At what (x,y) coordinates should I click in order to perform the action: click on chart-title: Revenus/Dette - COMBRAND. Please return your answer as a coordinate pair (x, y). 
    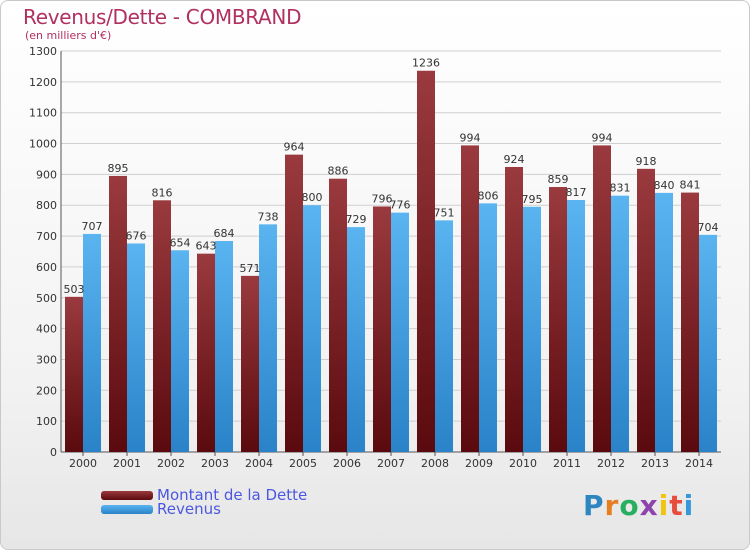
    Looking at the image, I should click on (162, 17).